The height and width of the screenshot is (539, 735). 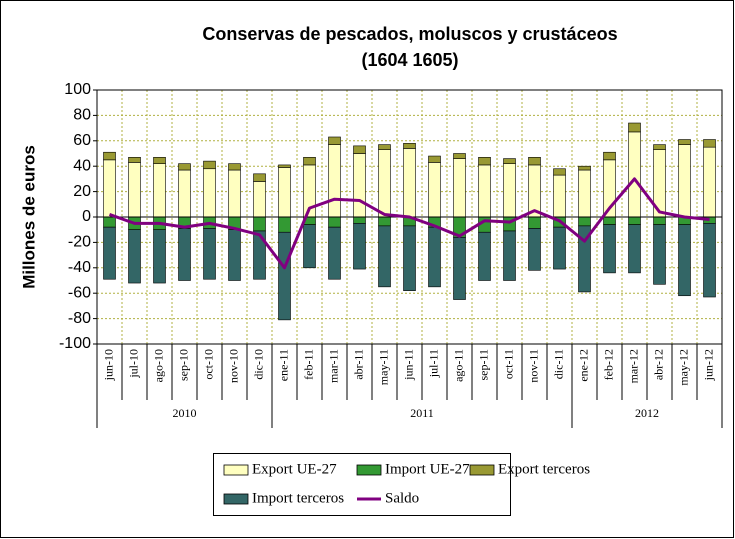 I want to click on x-tick-label: abr-11, so click(x=358, y=364).